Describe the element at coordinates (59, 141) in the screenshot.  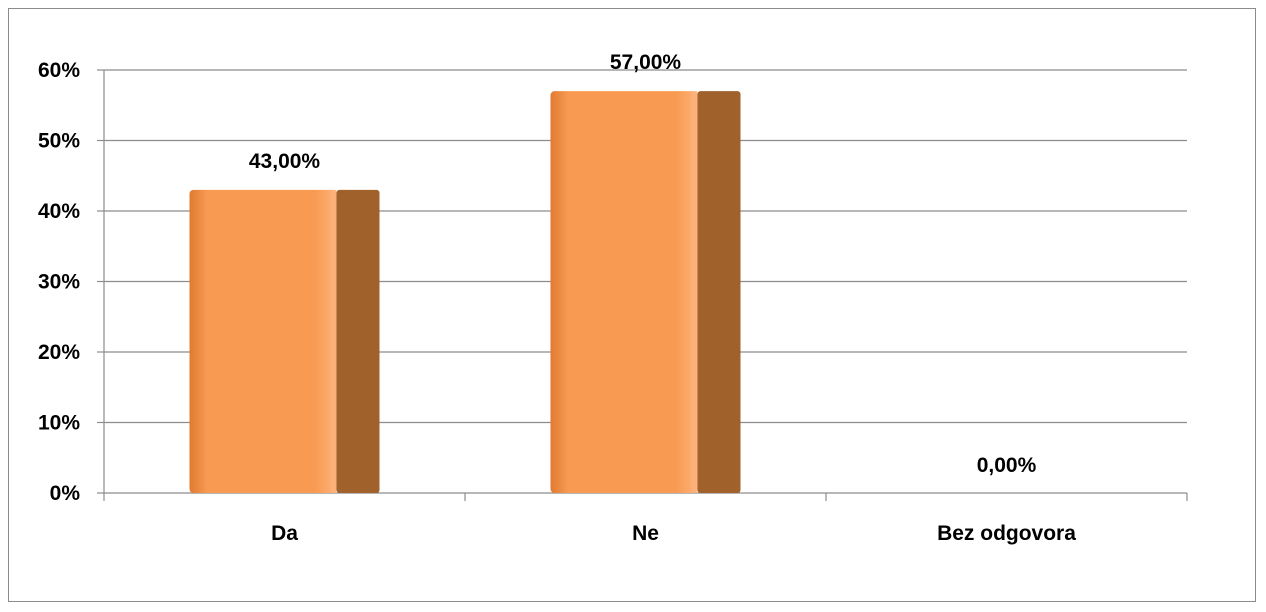
I see `y-tick-label: 50%` at that location.